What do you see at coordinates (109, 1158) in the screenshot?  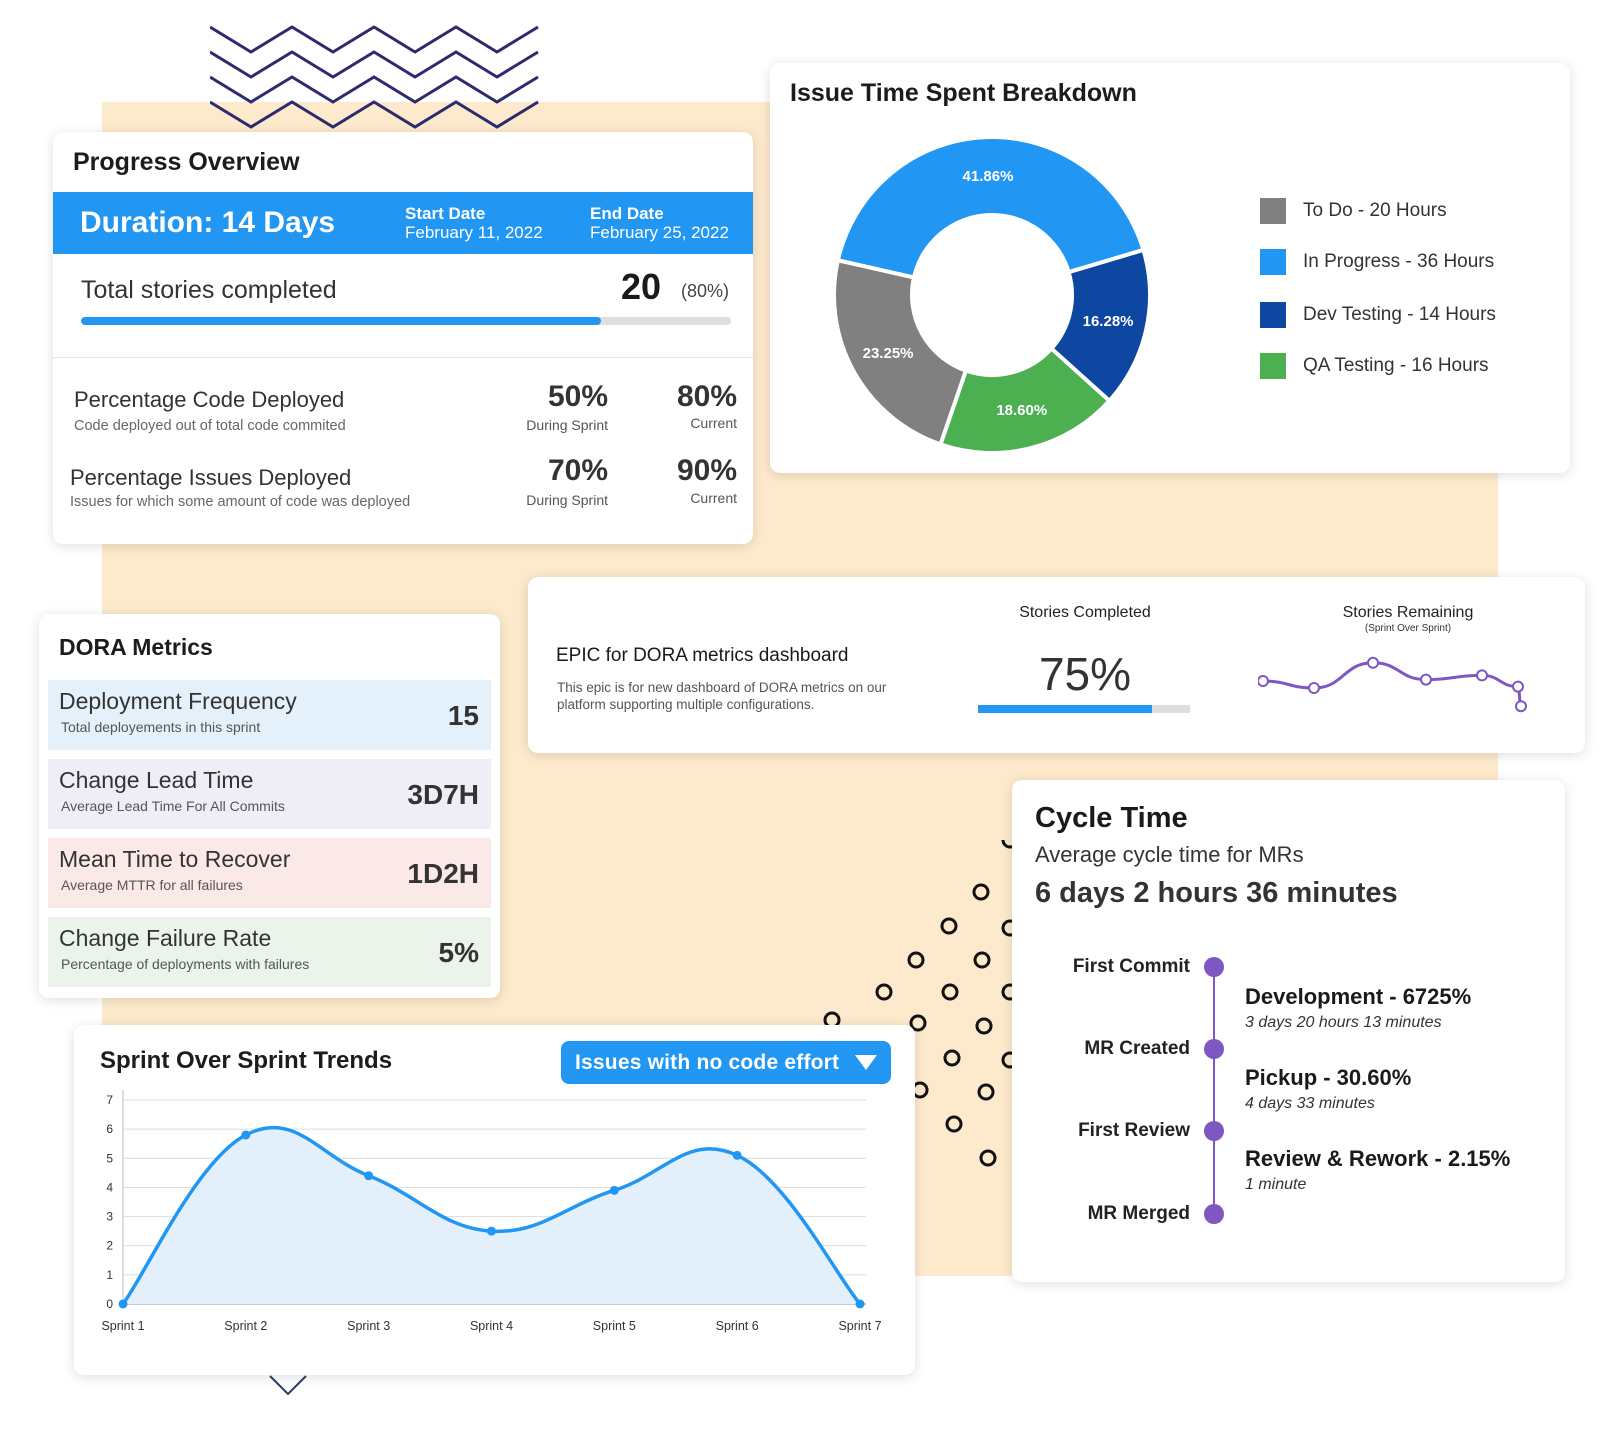 I see `y-tick-label: 5` at bounding box center [109, 1158].